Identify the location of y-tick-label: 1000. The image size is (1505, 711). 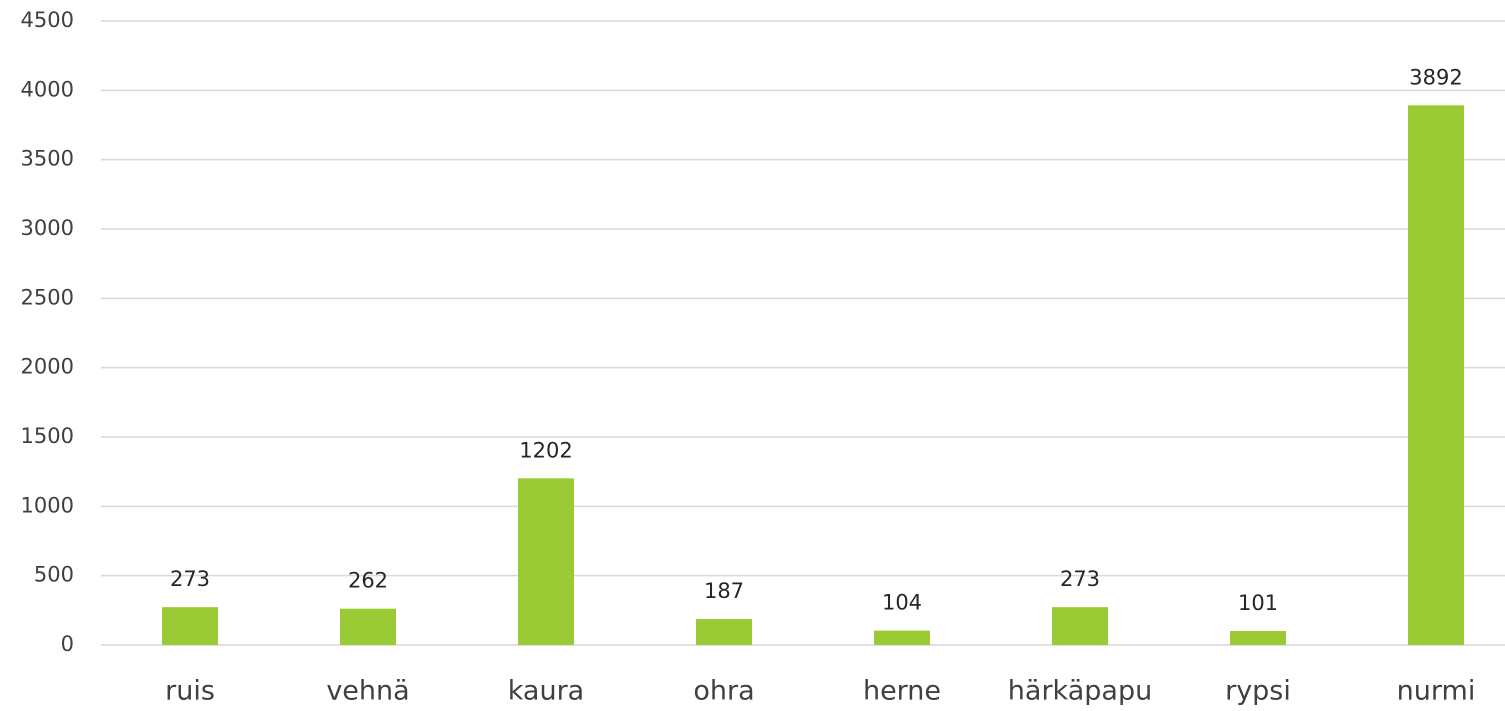
(47, 505).